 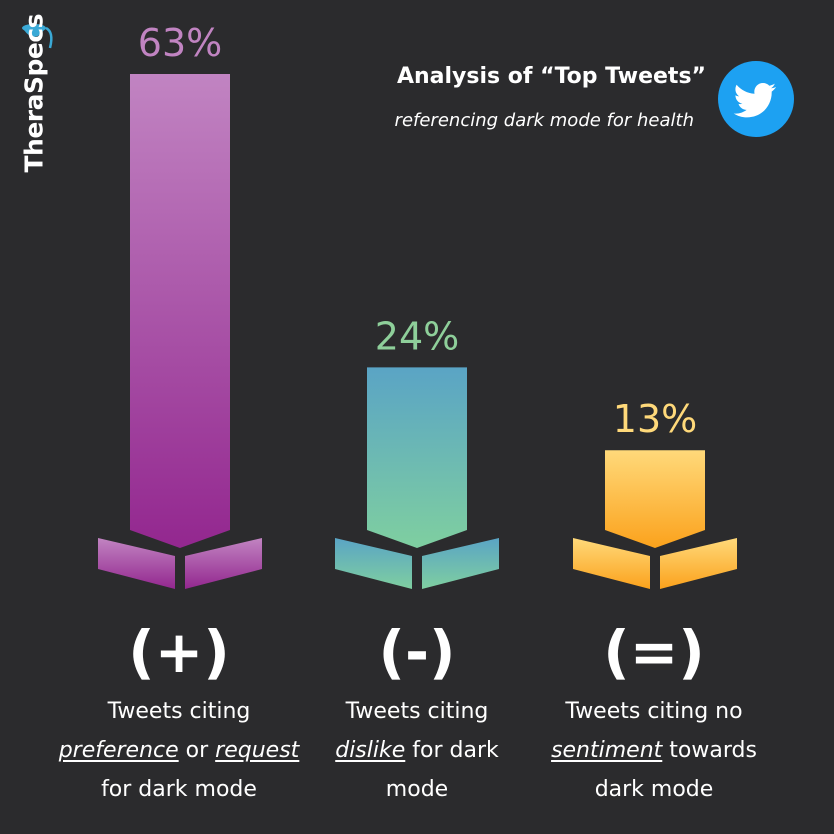 I want to click on bar-neutral, so click(x=655, y=499).